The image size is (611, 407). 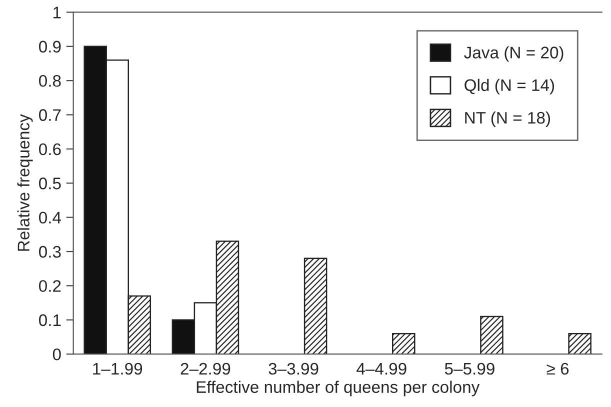 I want to click on y-tick-label: 0.8, so click(x=50, y=80).